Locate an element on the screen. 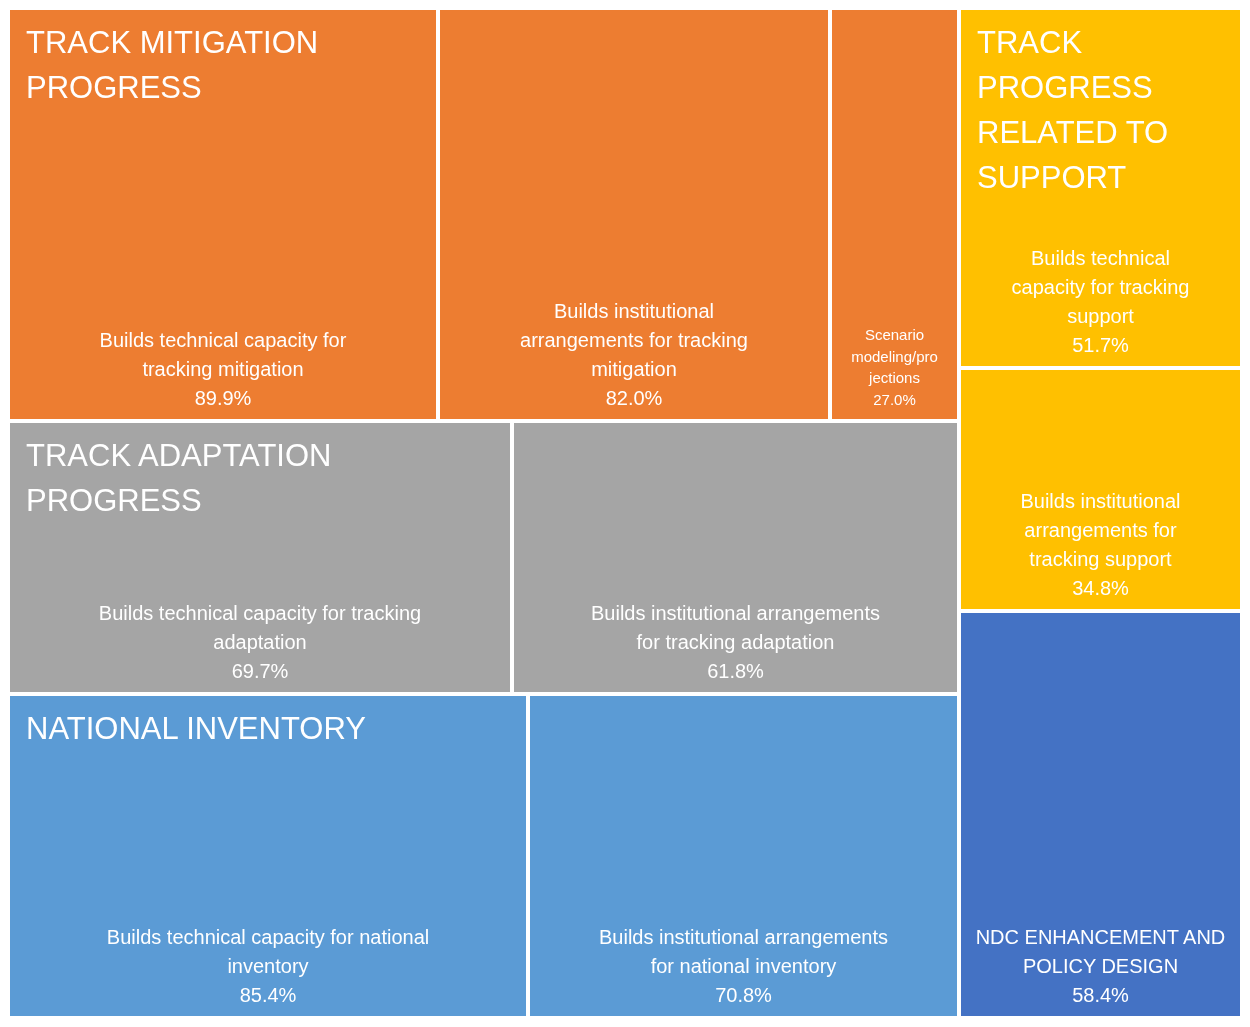 The width and height of the screenshot is (1250, 1027). category-label: Builds institutional arrangements for tracking adaptation is located at coordinates (735, 627).